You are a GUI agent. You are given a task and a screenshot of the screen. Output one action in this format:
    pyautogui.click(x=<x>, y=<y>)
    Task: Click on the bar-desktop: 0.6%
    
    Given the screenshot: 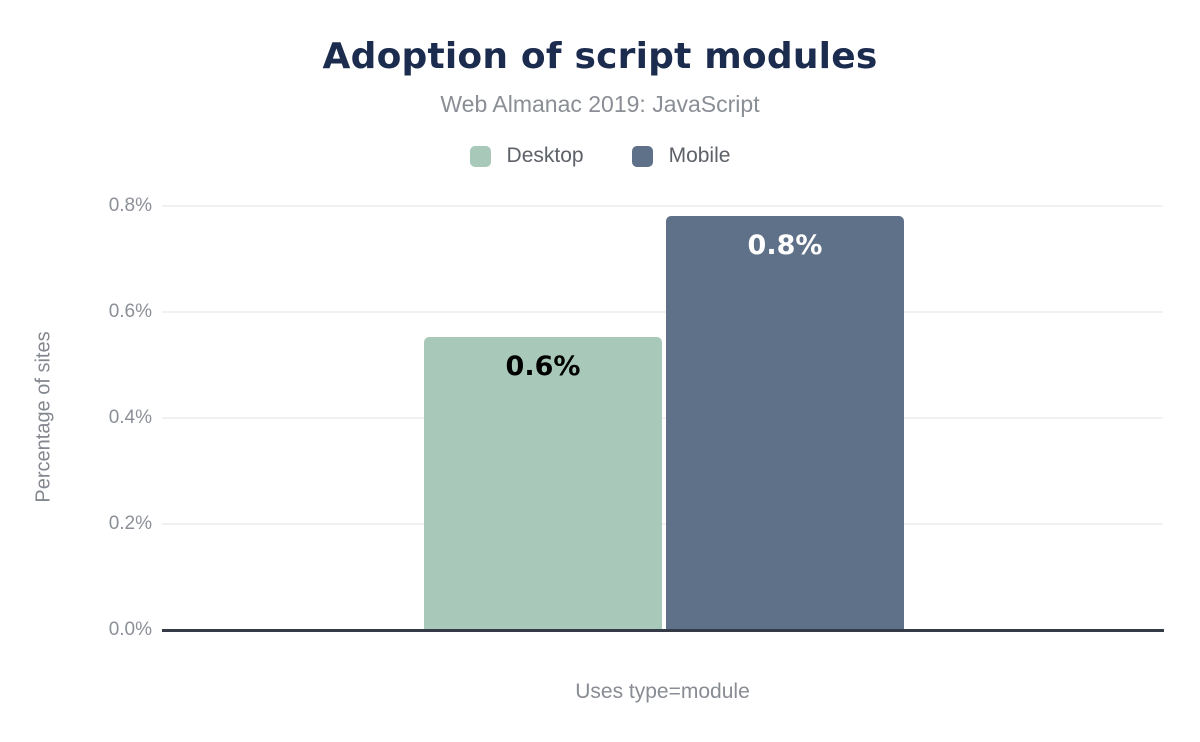 What is the action you would take?
    pyautogui.click(x=543, y=483)
    